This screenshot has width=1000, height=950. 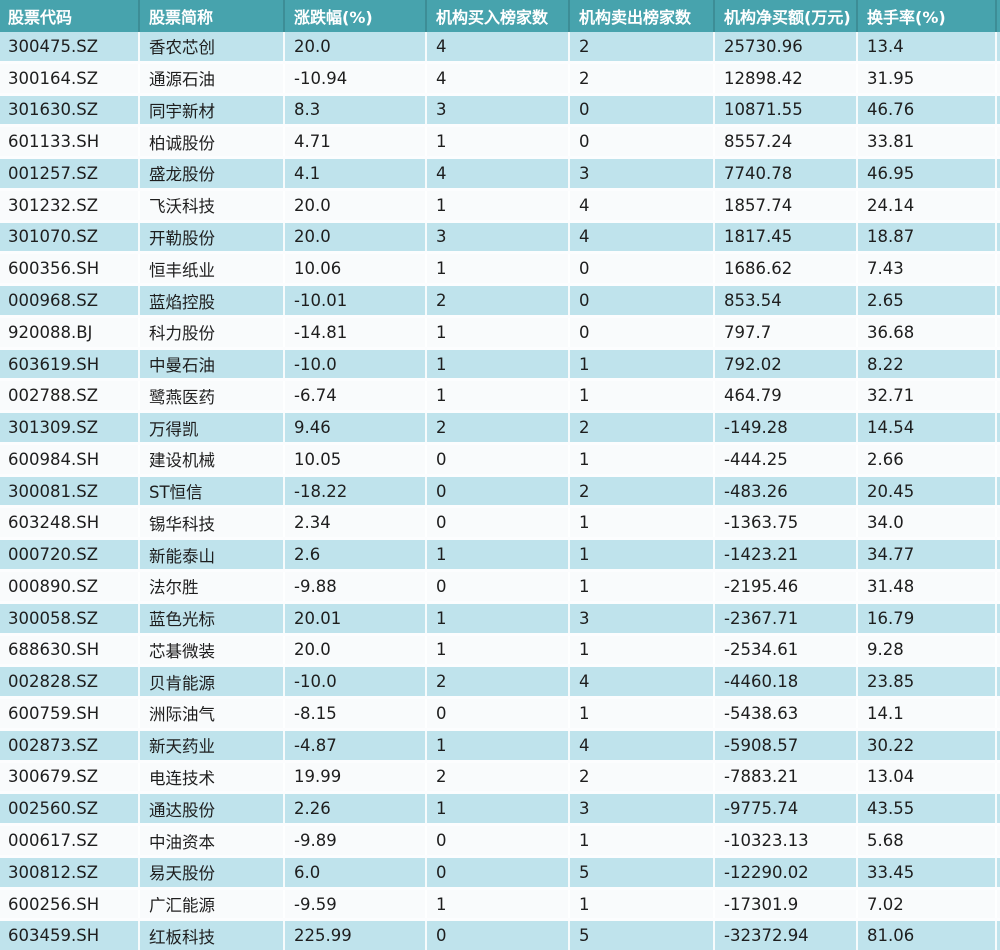 What do you see at coordinates (784, 78) in the screenshot?
I see `cell-net-buy: 12898.42` at bounding box center [784, 78].